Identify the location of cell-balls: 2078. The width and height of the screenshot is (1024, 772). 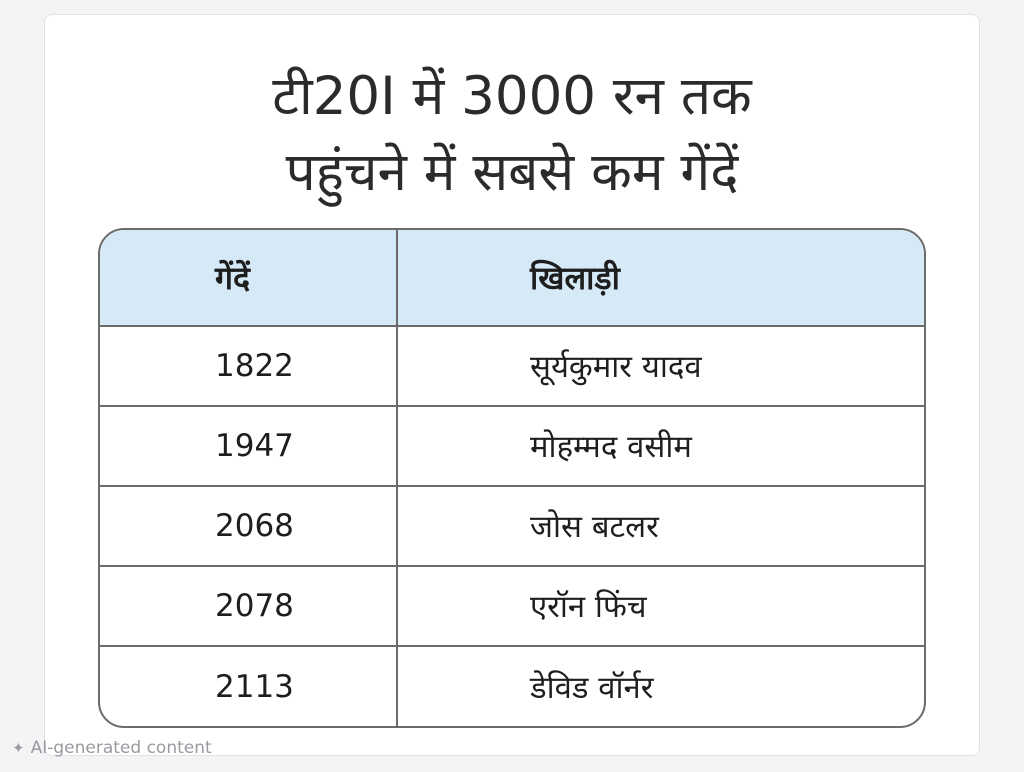
(249, 606).